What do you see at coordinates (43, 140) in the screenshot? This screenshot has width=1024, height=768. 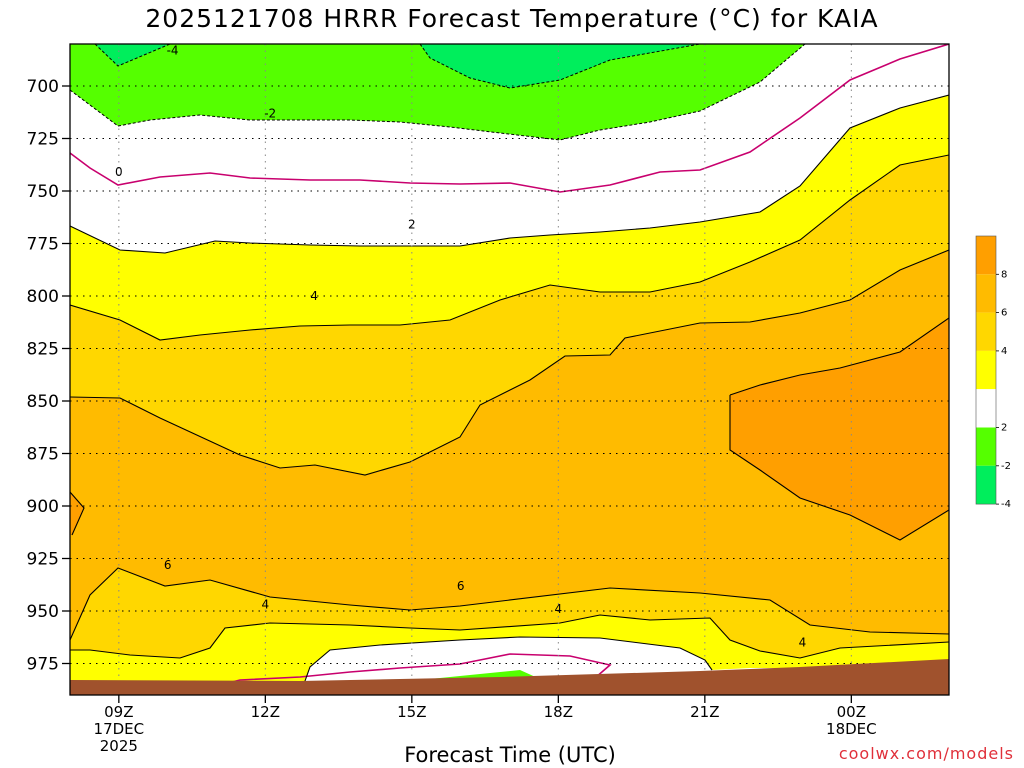 I see `y-tick-label-725: 725` at bounding box center [43, 140].